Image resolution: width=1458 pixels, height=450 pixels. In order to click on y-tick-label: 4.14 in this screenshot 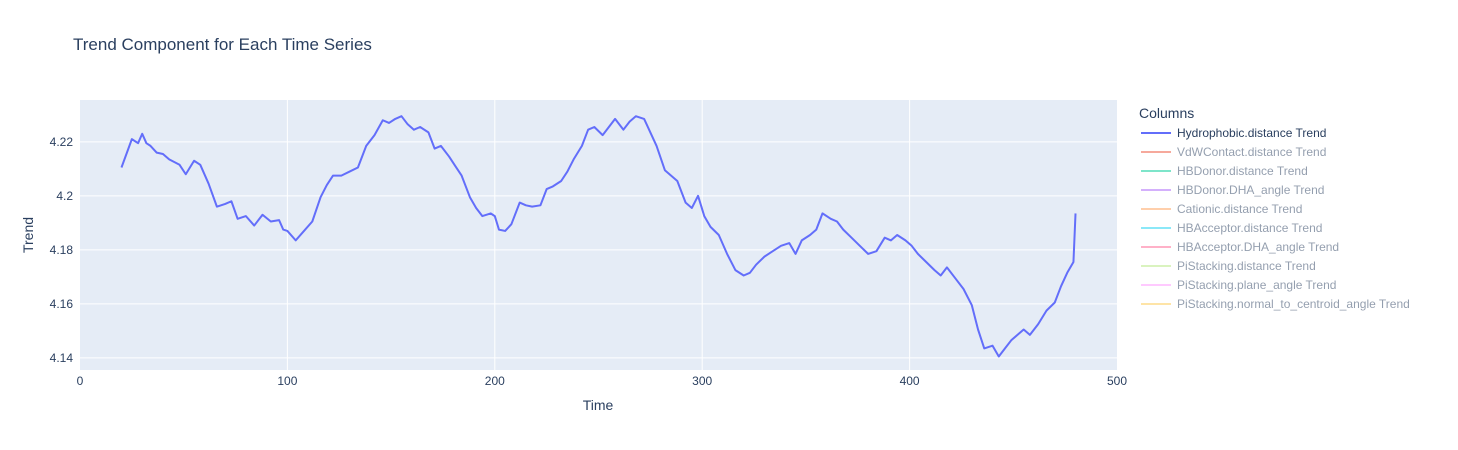, I will do `click(62, 358)`.